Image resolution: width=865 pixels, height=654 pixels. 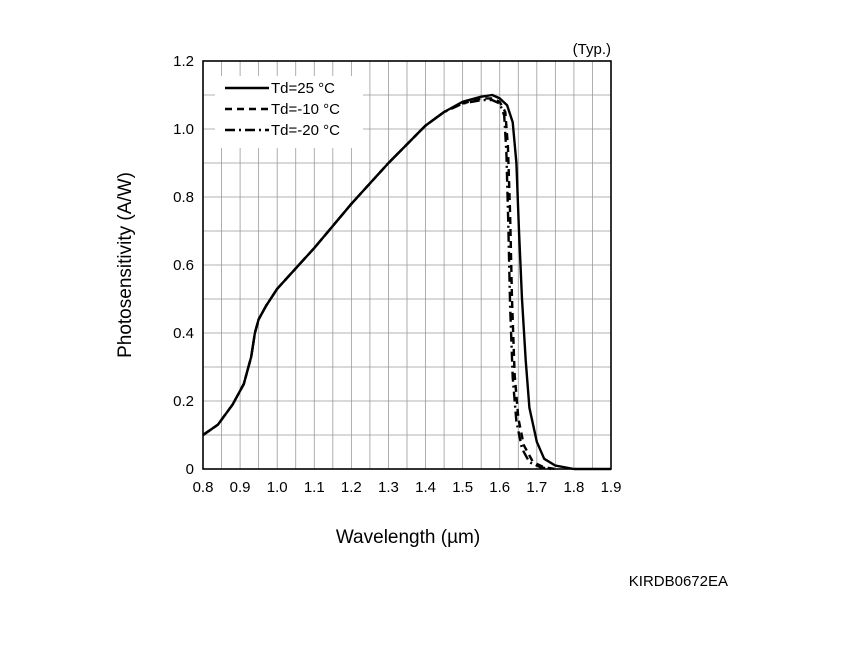 I want to click on y-tick-labels: 0 0.2 0.4 0.6 0.8 1.0 1.2, so click(x=183, y=265).